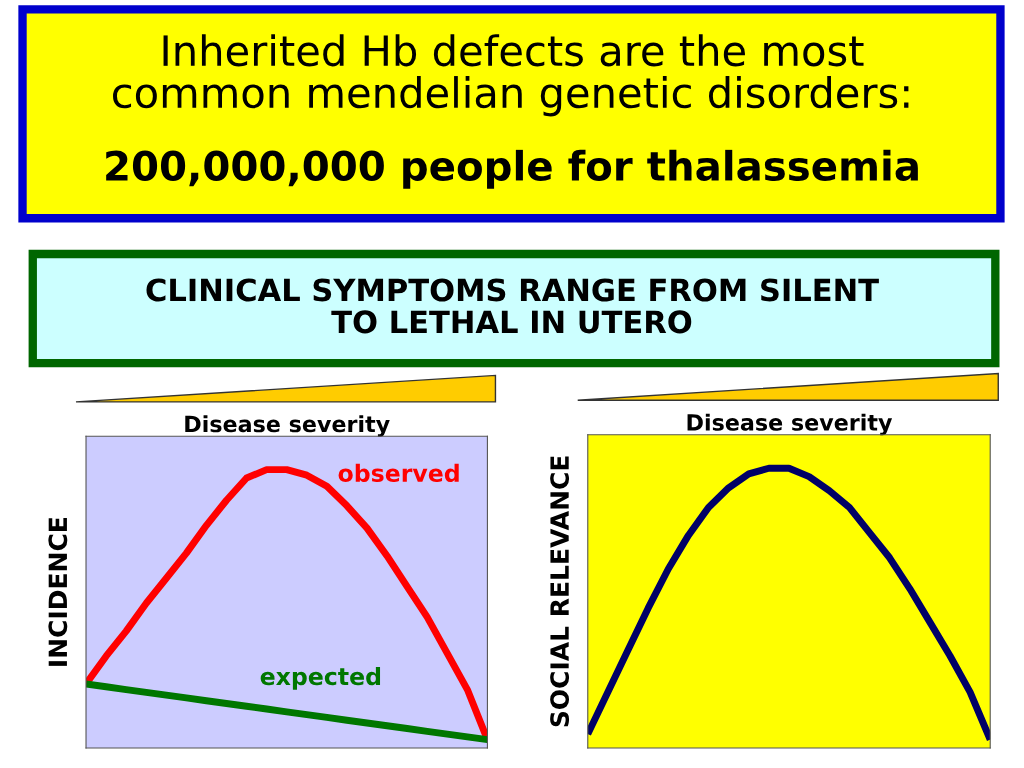  What do you see at coordinates (512, 169) in the screenshot?
I see `text: 200,000,000 people for thalassemia` at bounding box center [512, 169].